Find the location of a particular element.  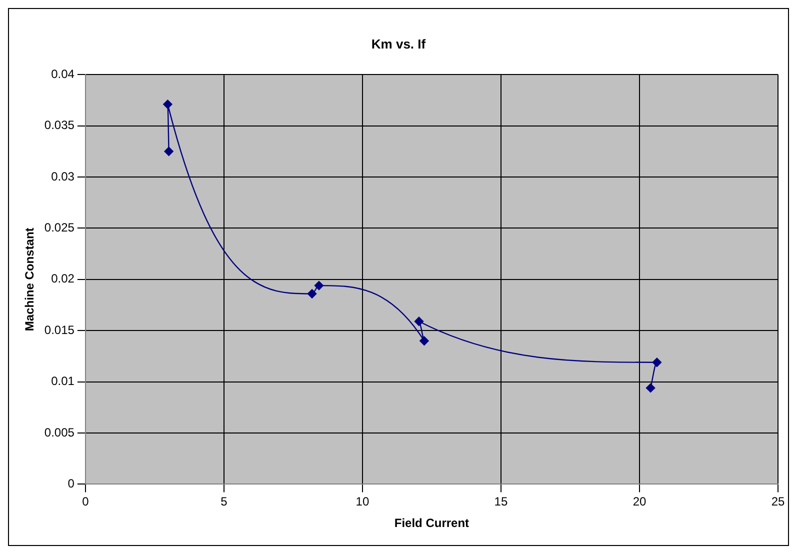

y-axis-title: Machine Constant is located at coordinates (29, 280).